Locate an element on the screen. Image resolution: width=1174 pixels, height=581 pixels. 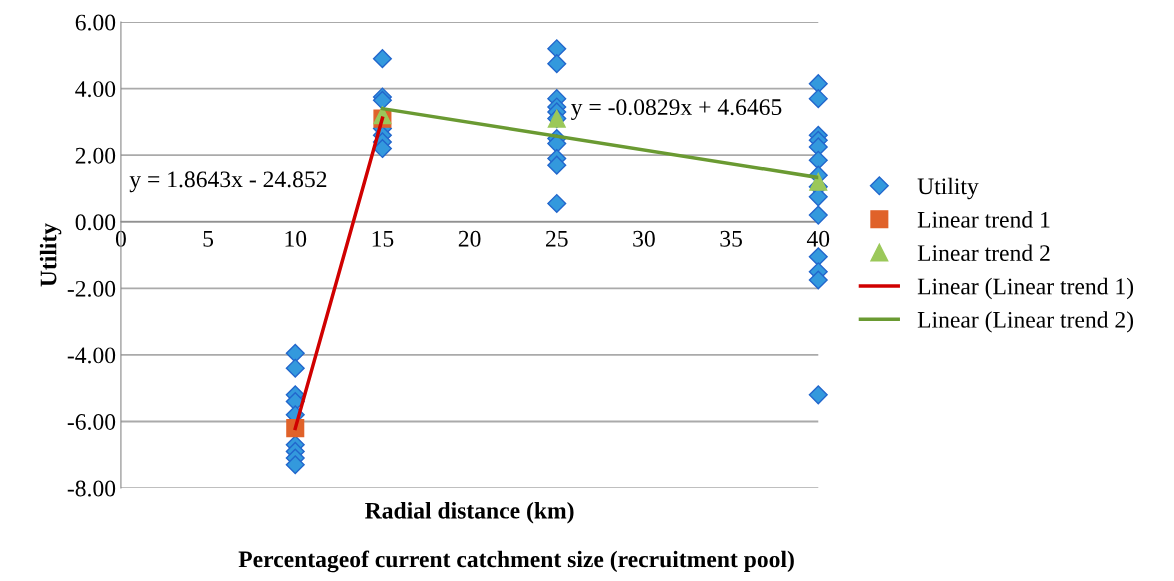
x-tick-label: 25 is located at coordinates (557, 238).